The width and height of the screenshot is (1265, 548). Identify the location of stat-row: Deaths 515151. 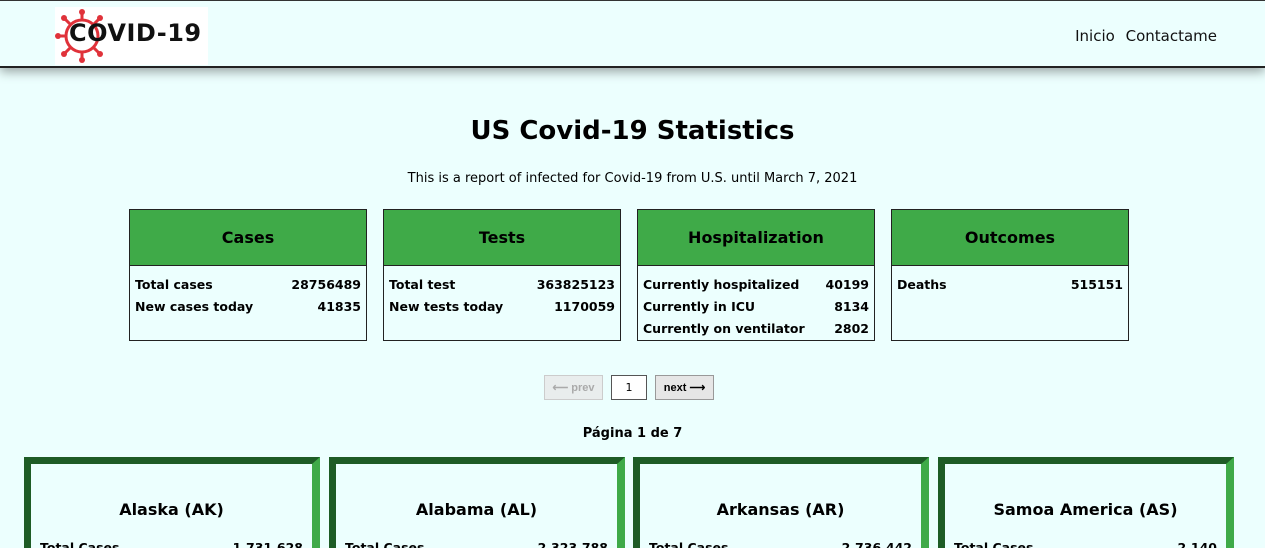
(1010, 285).